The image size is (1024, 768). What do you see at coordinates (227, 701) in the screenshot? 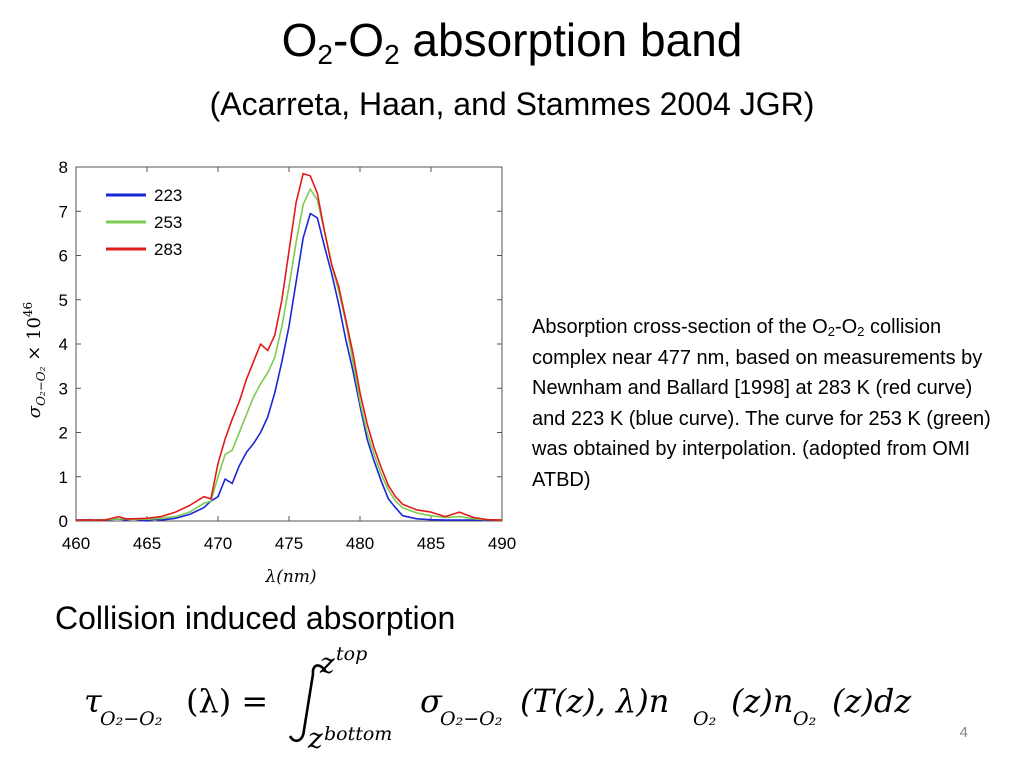
I see `eq-lhs-arg: (λ) =` at bounding box center [227, 701].